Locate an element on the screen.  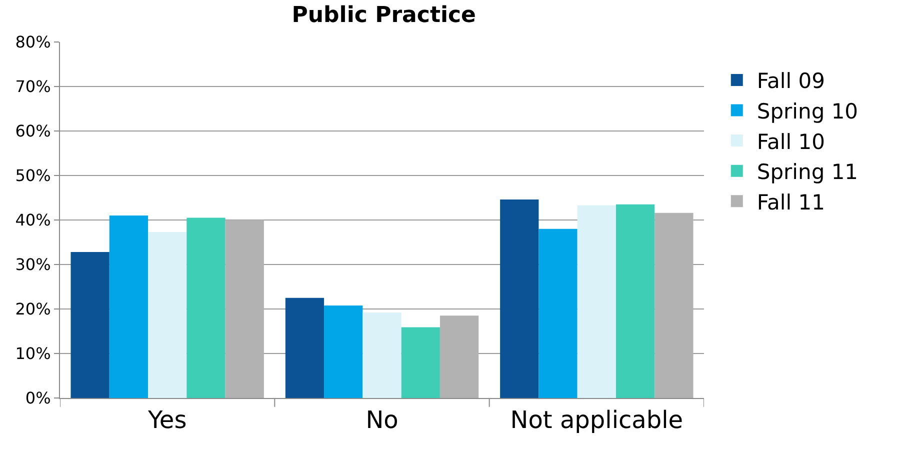
y-tick-label: 70% is located at coordinates (33, 86).